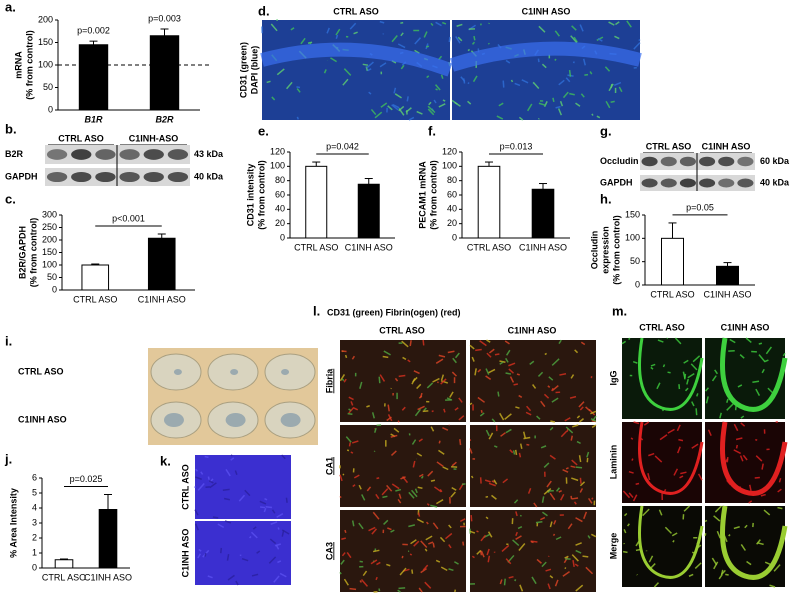 The image size is (800, 597). Describe the element at coordinates (394, 312) in the screenshot. I see `panel-title: CD31 (green) Fibrin(ogen) (red)` at that location.